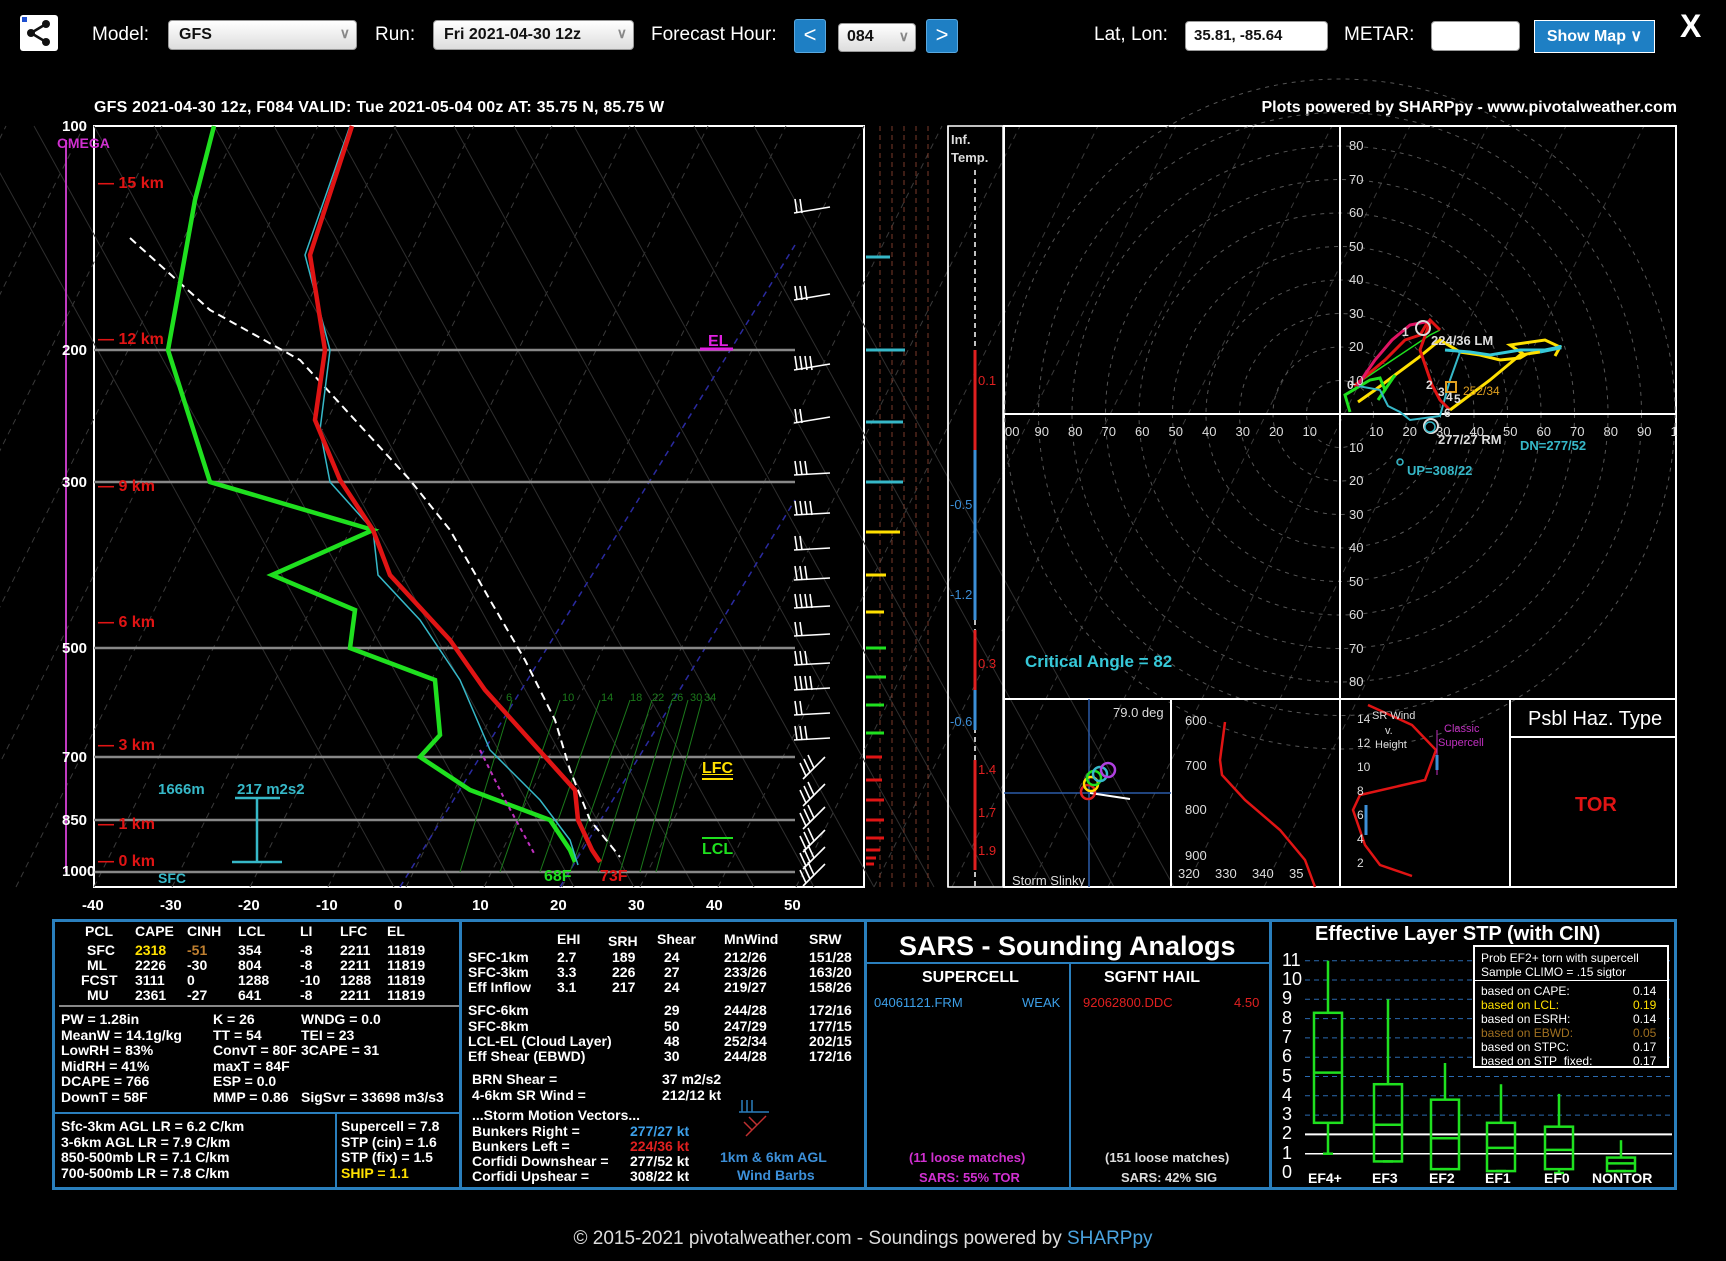 This screenshot has height=1261, width=1726. What do you see at coordinates (145, 1157) in the screenshot?
I see `lapse-rate-value: 850-500mb LR = 7.1 C/km` at bounding box center [145, 1157].